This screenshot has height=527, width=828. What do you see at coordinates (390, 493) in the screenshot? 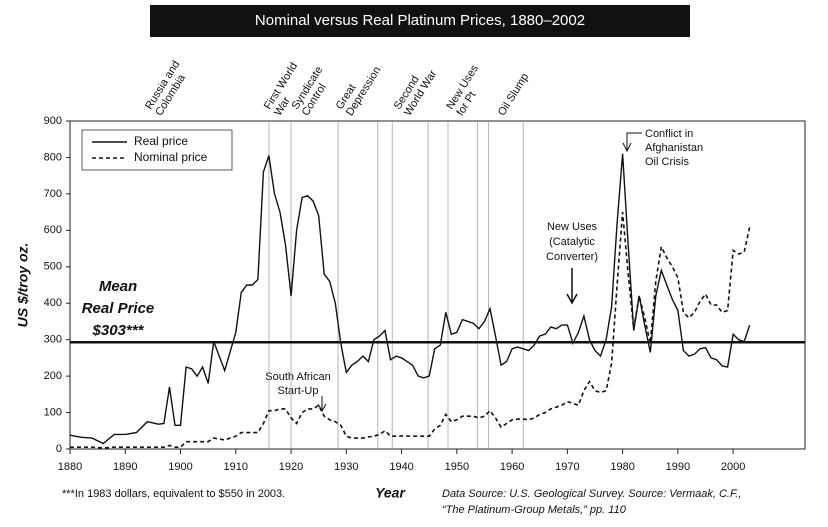
I see `x-axis-label: Year` at bounding box center [390, 493].